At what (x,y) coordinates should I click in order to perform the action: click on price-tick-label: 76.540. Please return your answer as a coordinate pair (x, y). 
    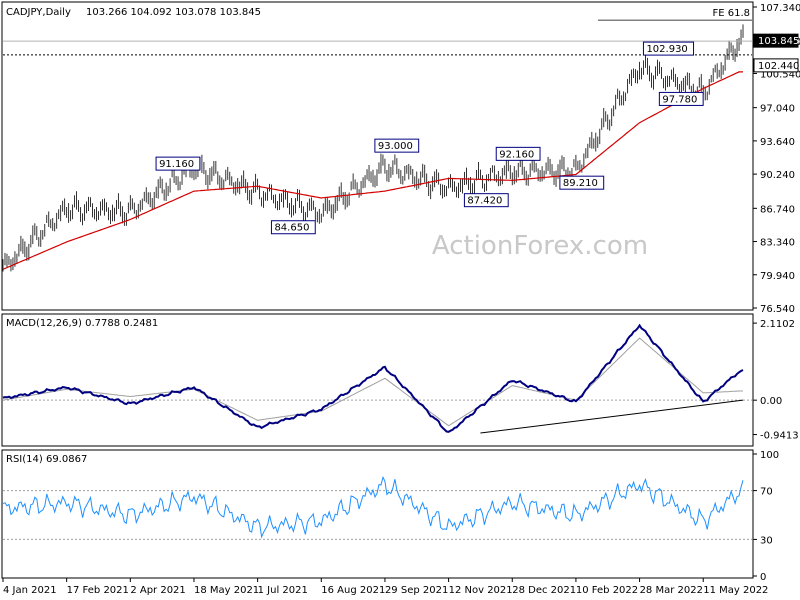
    Looking at the image, I should click on (777, 309).